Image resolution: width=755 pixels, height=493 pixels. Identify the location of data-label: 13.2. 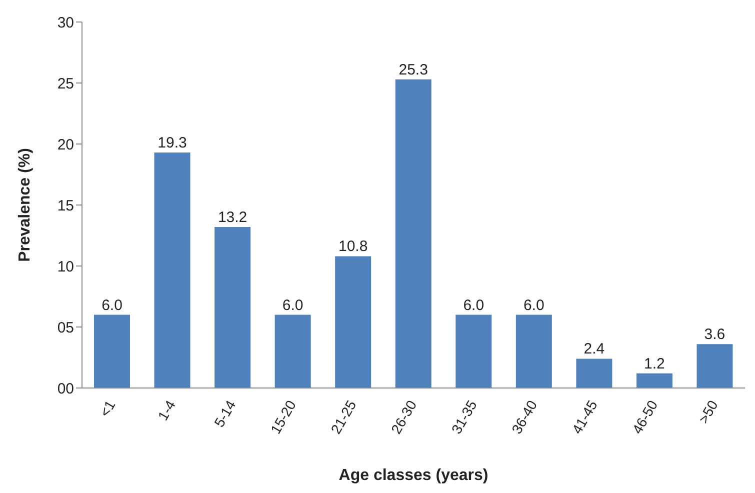
(233, 217).